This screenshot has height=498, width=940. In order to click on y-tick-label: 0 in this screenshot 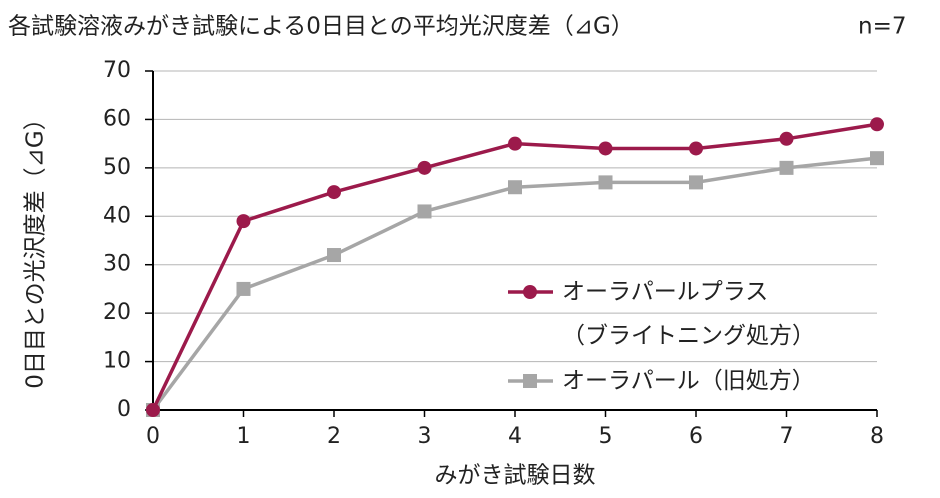, I will do `click(124, 409)`.